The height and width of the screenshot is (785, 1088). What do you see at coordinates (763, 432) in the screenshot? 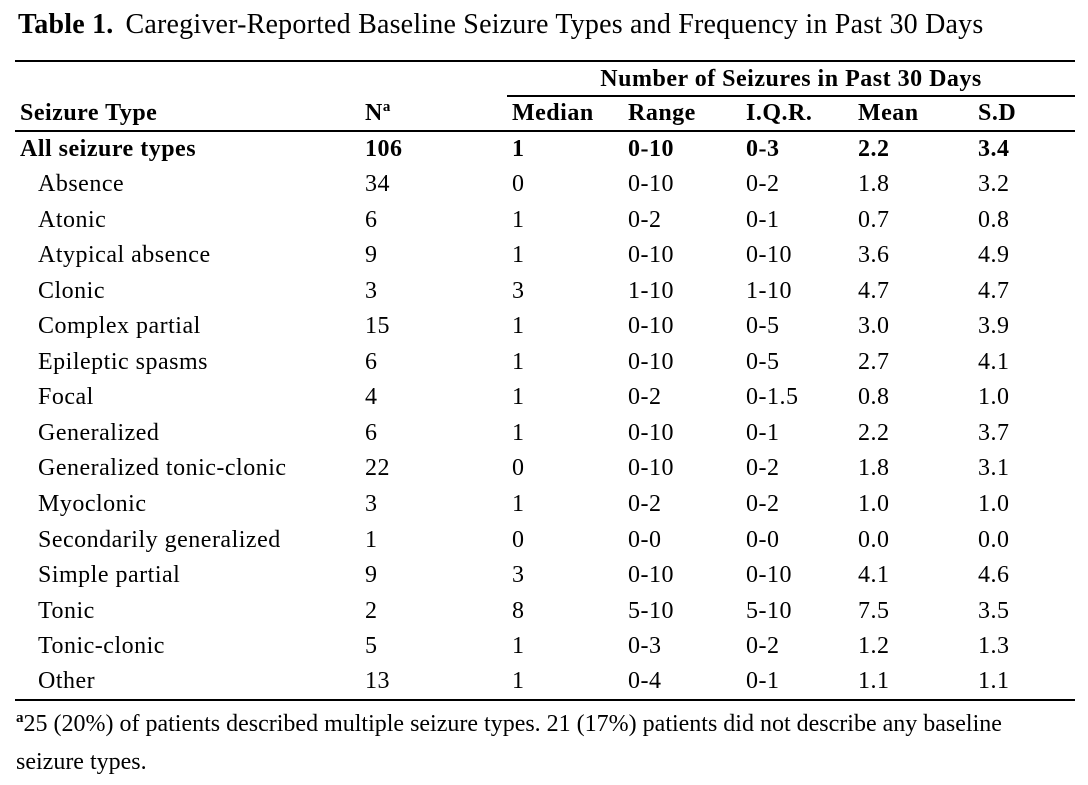
I see `iqr-cell: 0-1` at bounding box center [763, 432].